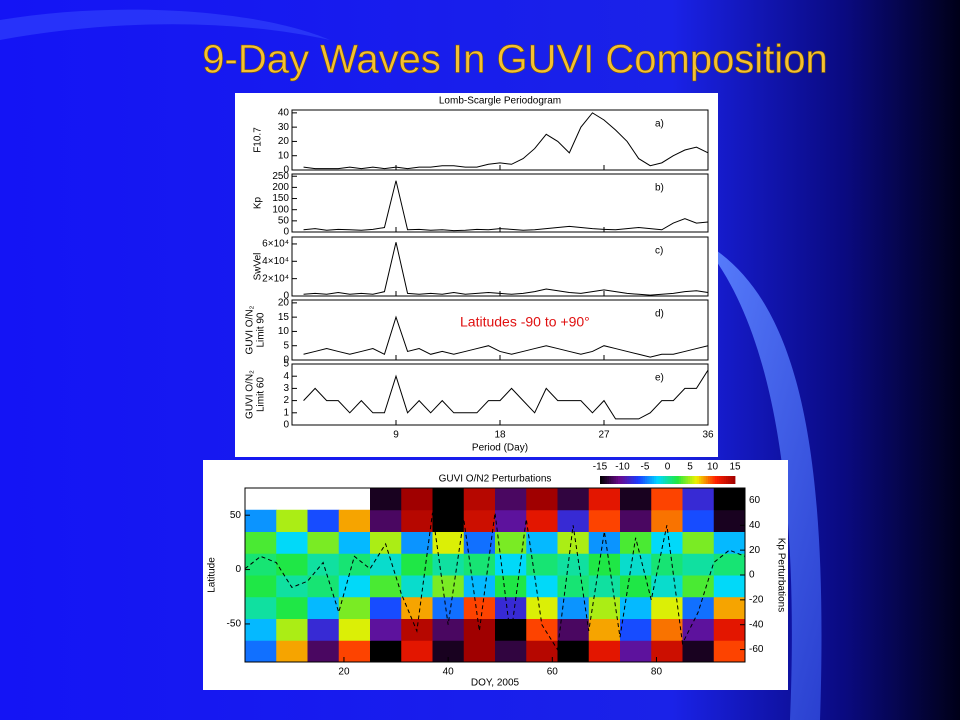 The image size is (960, 720). Describe the element at coordinates (261, 394) in the screenshot. I see `y-axis-label: Limit 60` at that location.